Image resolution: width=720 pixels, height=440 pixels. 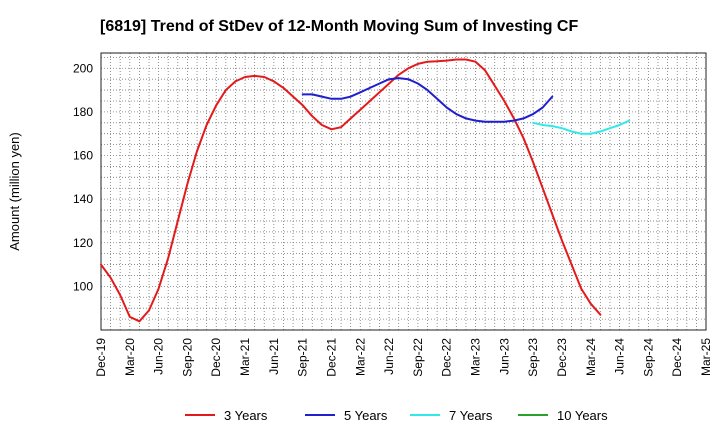 What do you see at coordinates (504, 356) in the screenshot?
I see `x-tick-label: Jun-23` at bounding box center [504, 356].